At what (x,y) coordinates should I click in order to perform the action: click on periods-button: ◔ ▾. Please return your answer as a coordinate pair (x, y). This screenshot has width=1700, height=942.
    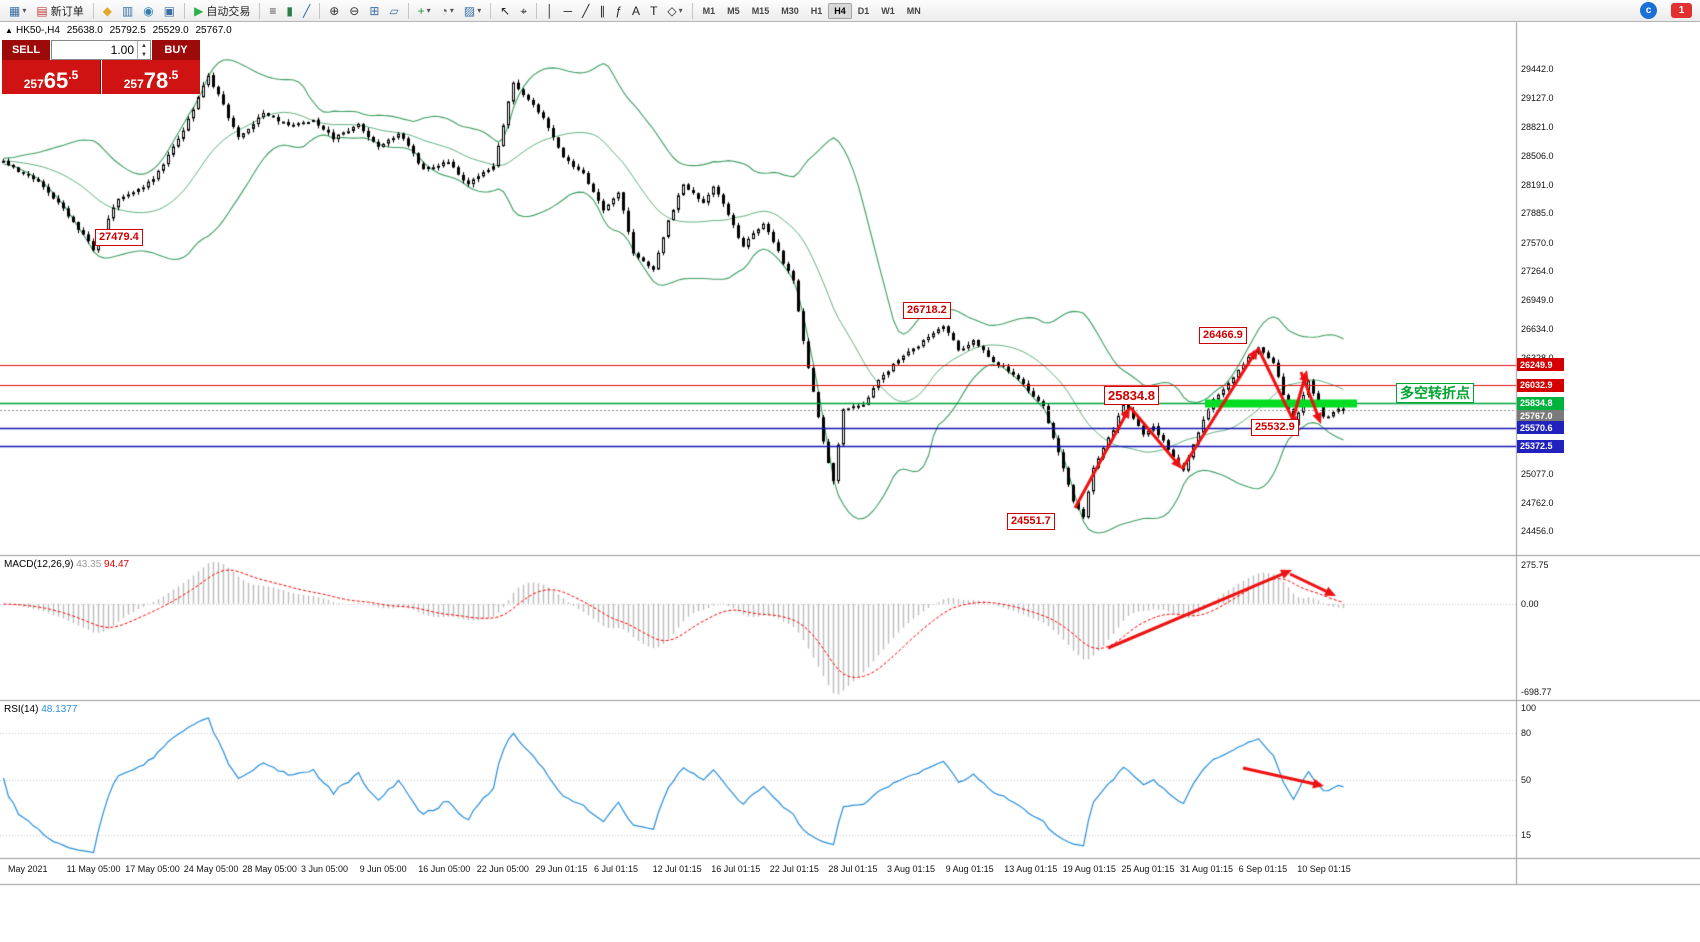
    Looking at the image, I should click on (447, 11).